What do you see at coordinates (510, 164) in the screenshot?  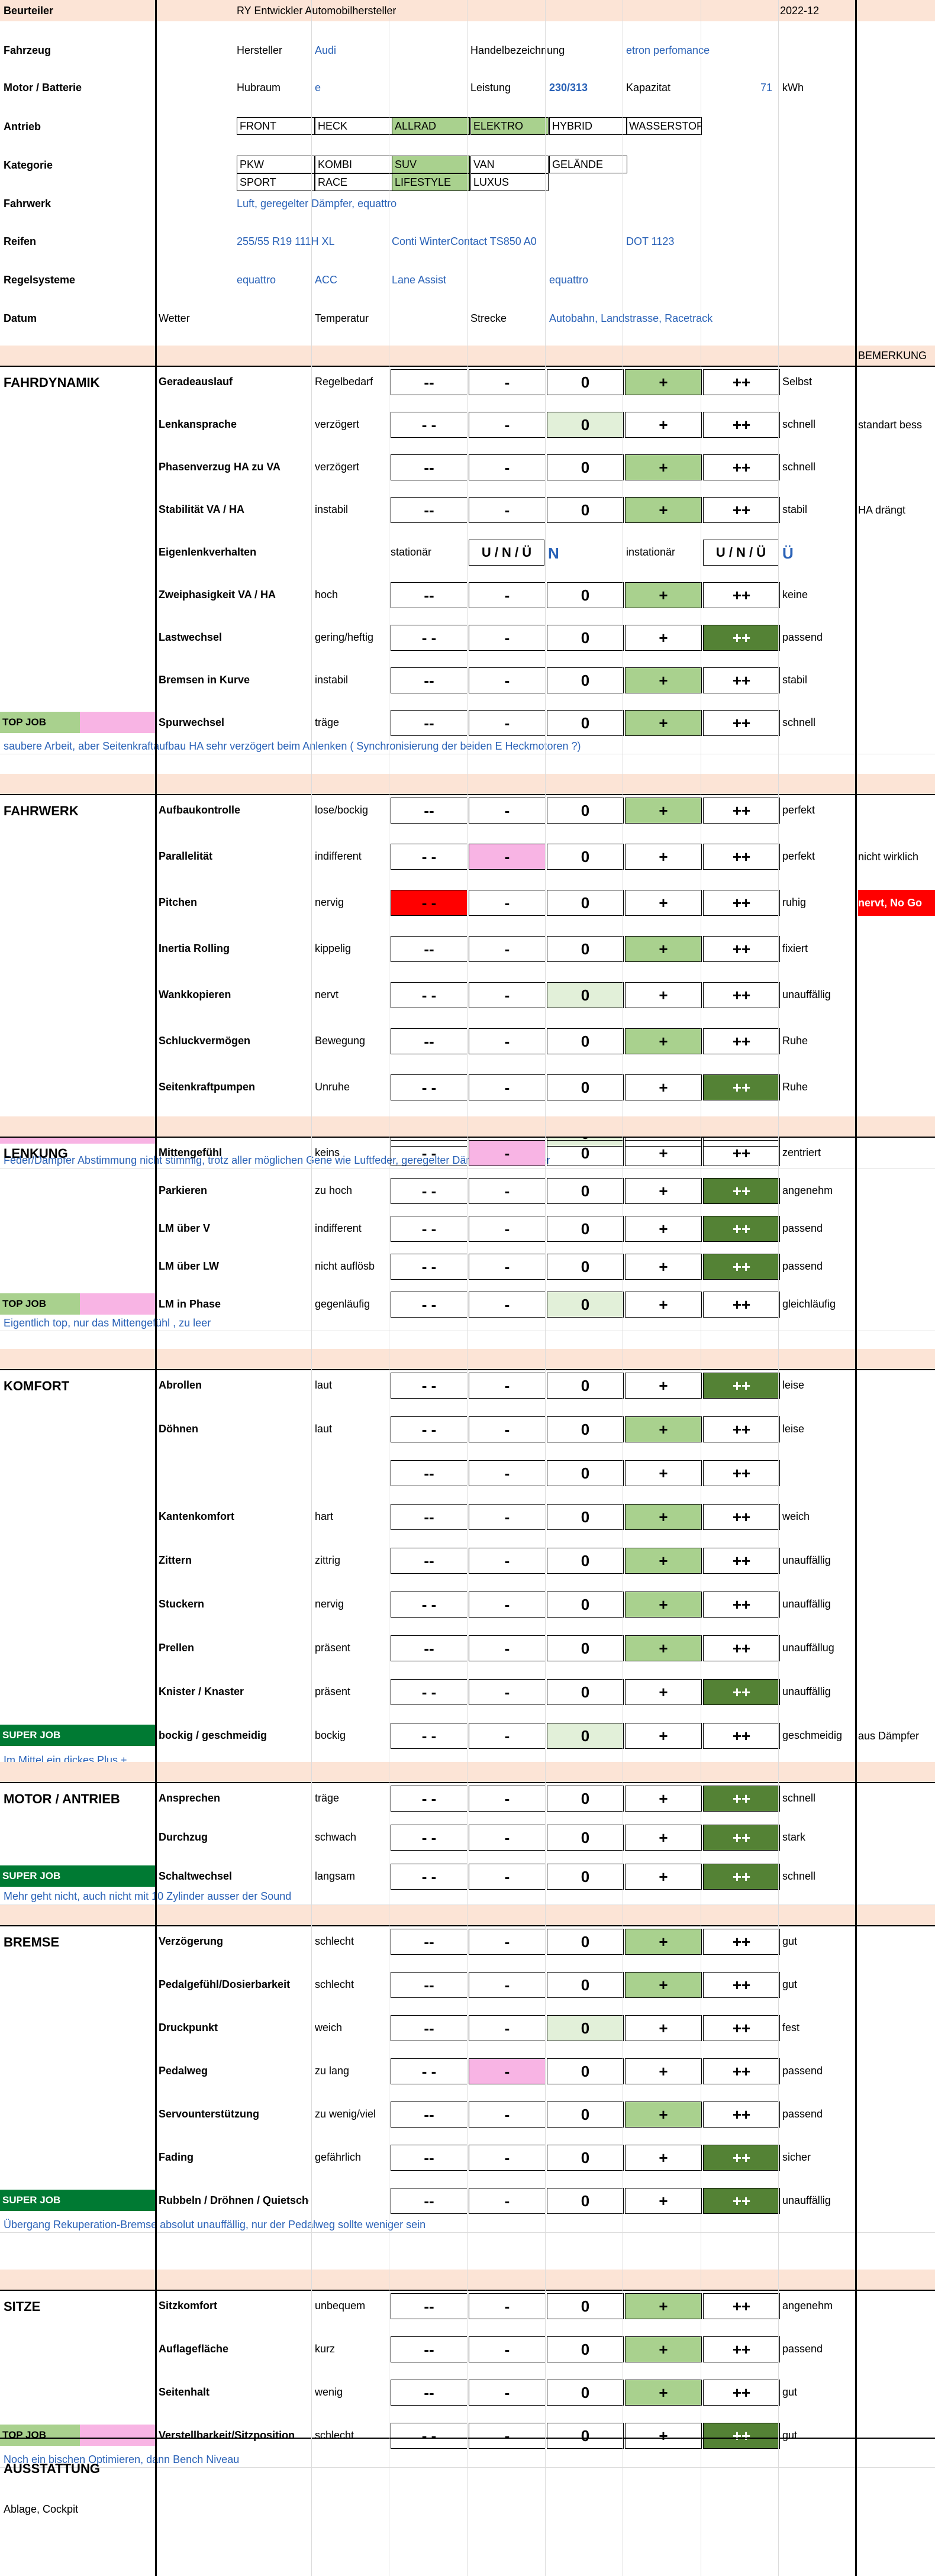 I see `kategorie-option: VAN` at bounding box center [510, 164].